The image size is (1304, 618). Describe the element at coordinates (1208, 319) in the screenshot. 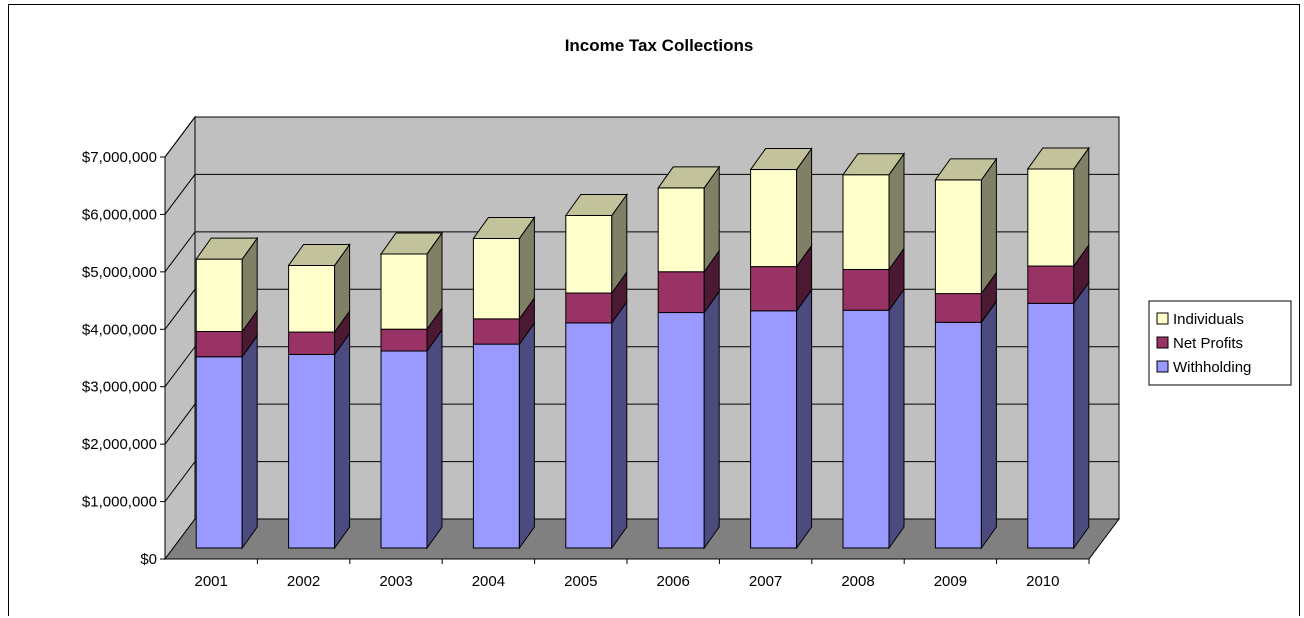

I see `legend-label-individuals: Individuals` at that location.